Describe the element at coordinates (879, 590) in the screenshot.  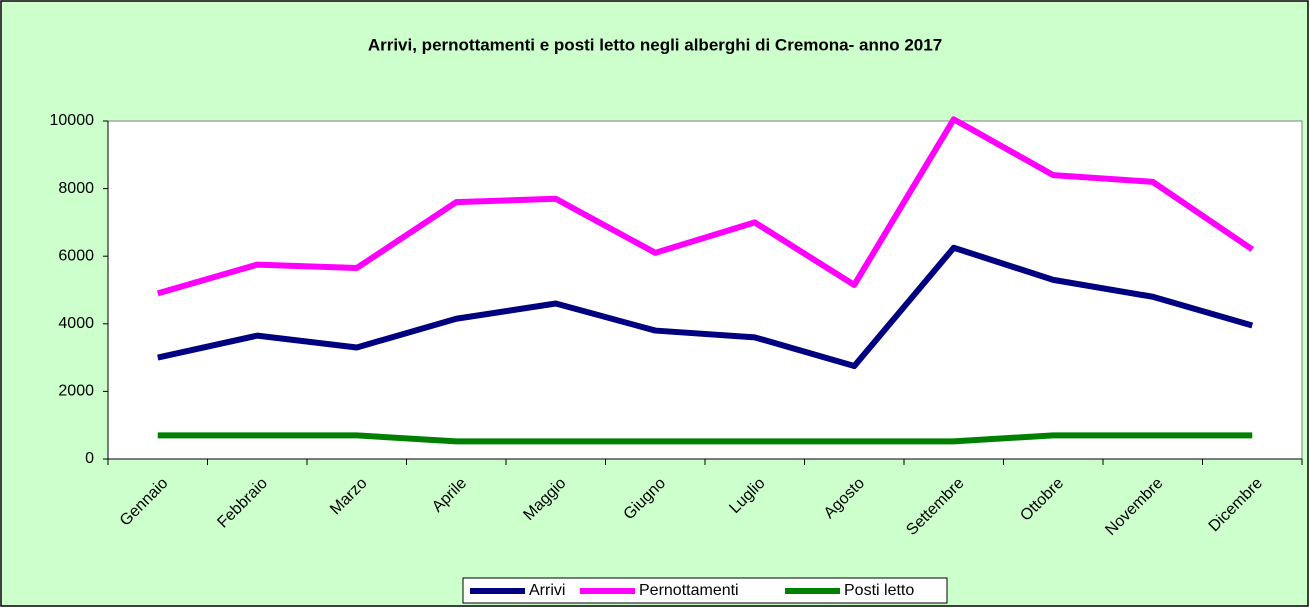
I see `legend-label: Posti letto` at that location.